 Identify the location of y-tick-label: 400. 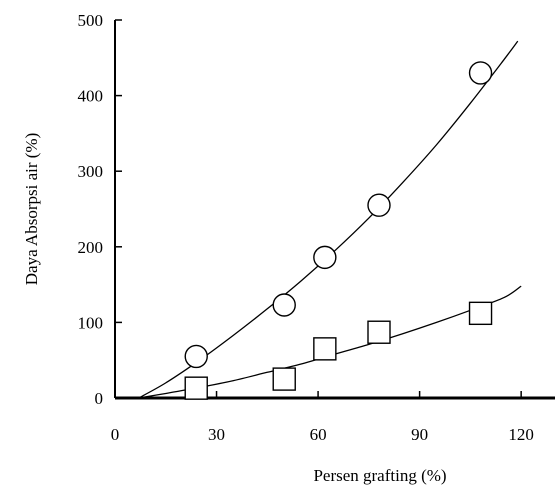
(91, 96).